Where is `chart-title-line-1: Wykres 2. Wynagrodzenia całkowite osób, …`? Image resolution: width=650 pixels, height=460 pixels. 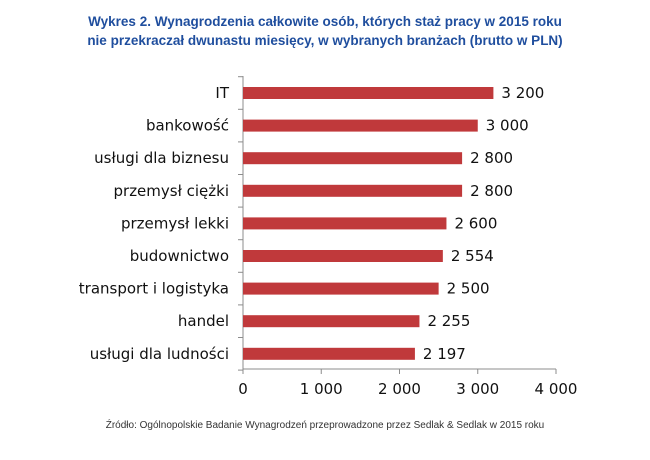 chart-title-line-1: Wykres 2. Wynagrodzenia całkowite osób, … is located at coordinates (325, 21).